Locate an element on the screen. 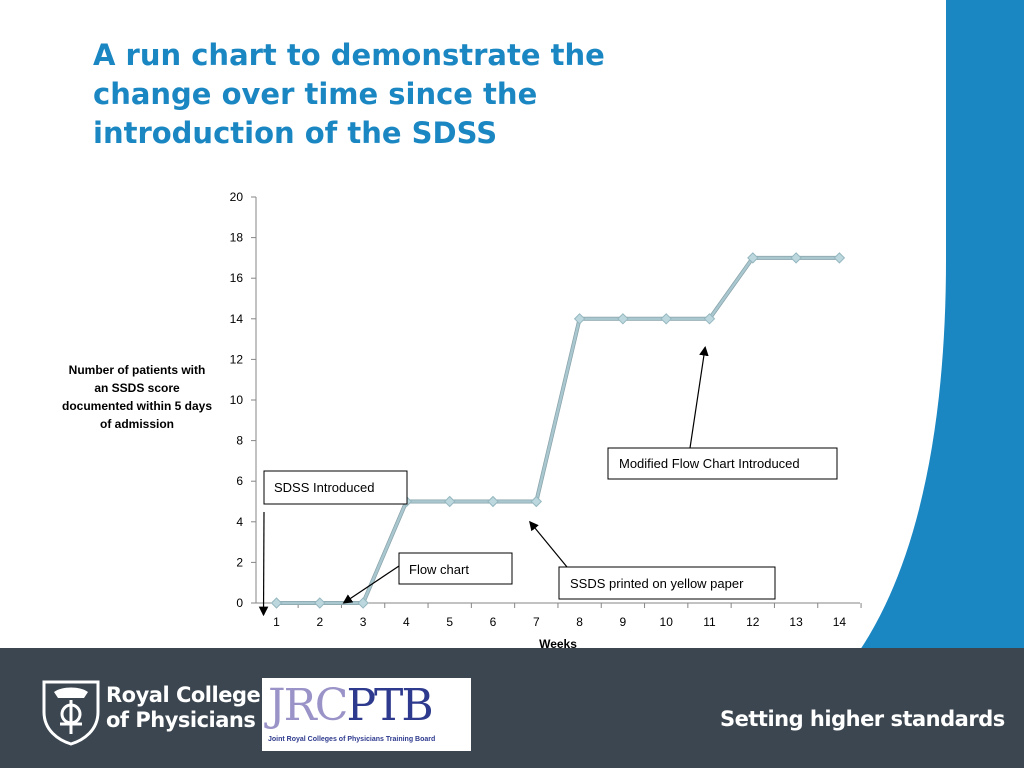 The image size is (1024, 768). y-tick-label: 8 is located at coordinates (239, 441).